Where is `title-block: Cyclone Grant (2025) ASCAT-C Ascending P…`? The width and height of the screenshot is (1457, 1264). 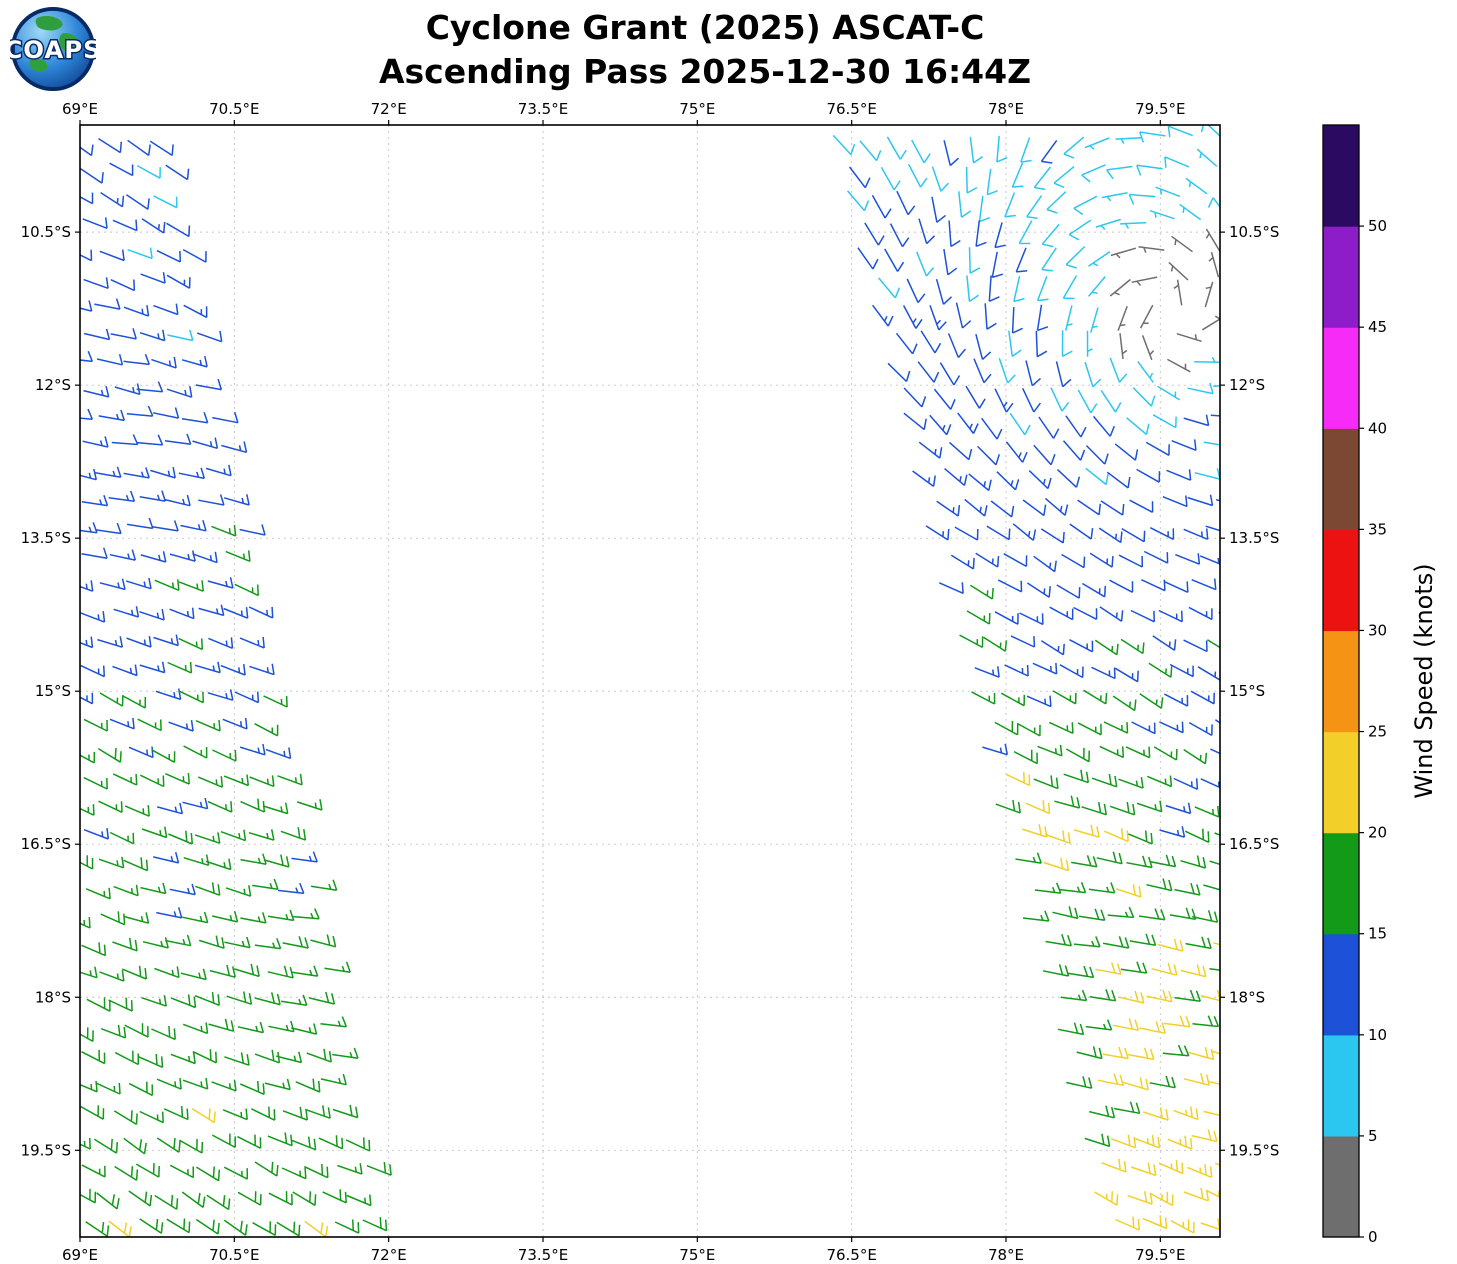
title-block: Cyclone Grant (2025) ASCAT-C Ascending P… is located at coordinates (705, 50).